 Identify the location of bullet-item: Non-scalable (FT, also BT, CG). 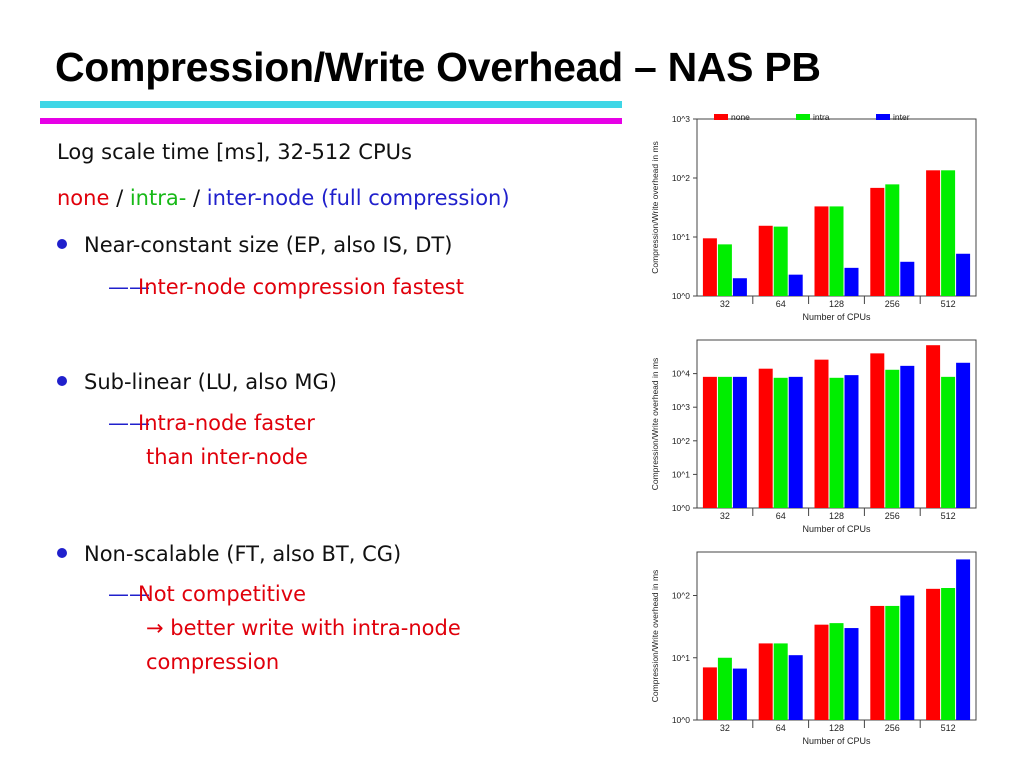
(229, 554).